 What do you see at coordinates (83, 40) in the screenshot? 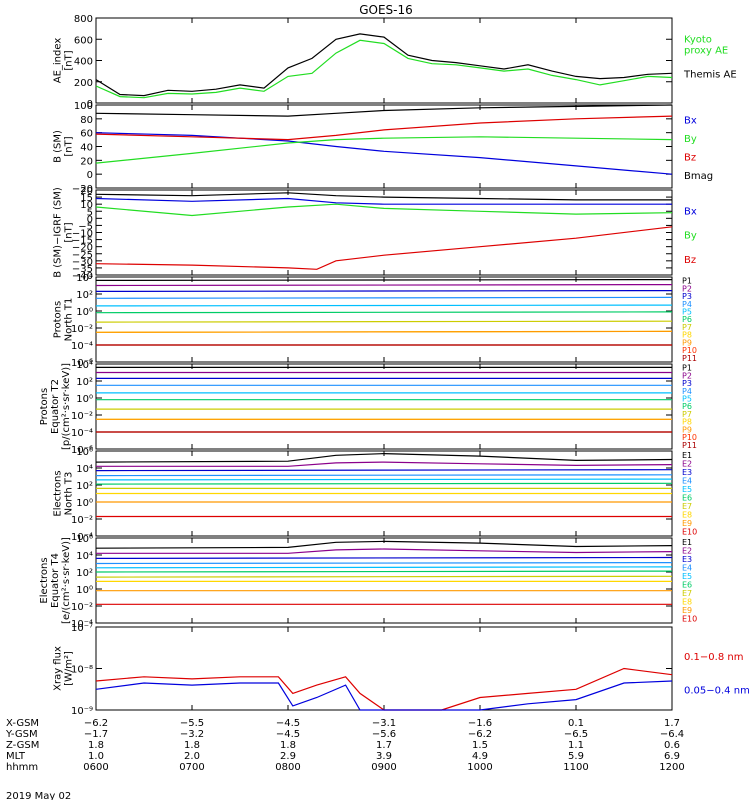
I see `y-tick-label: 600` at bounding box center [83, 40].